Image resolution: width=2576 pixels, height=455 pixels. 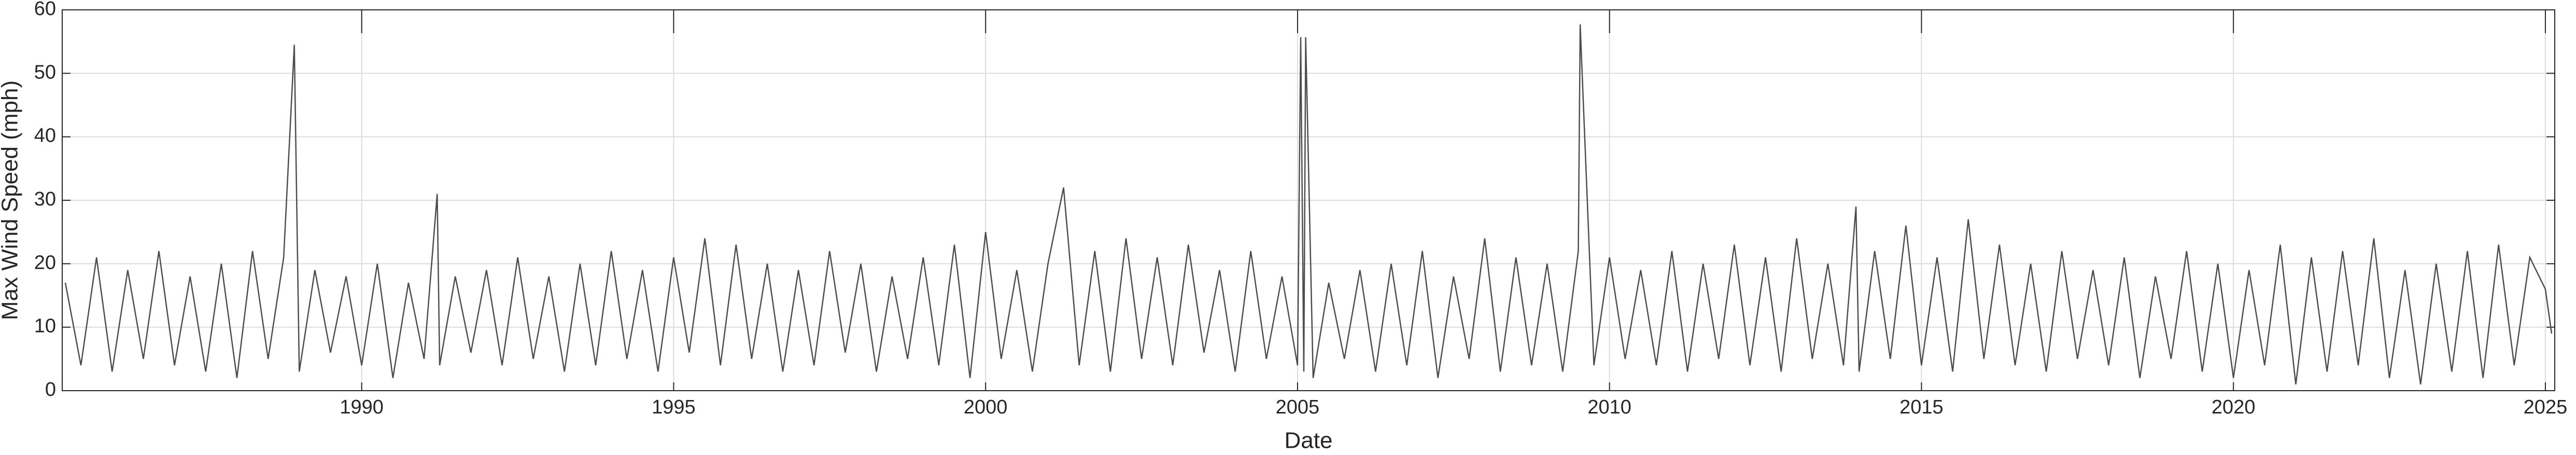 I want to click on y-tick-label: 20, so click(x=45, y=262).